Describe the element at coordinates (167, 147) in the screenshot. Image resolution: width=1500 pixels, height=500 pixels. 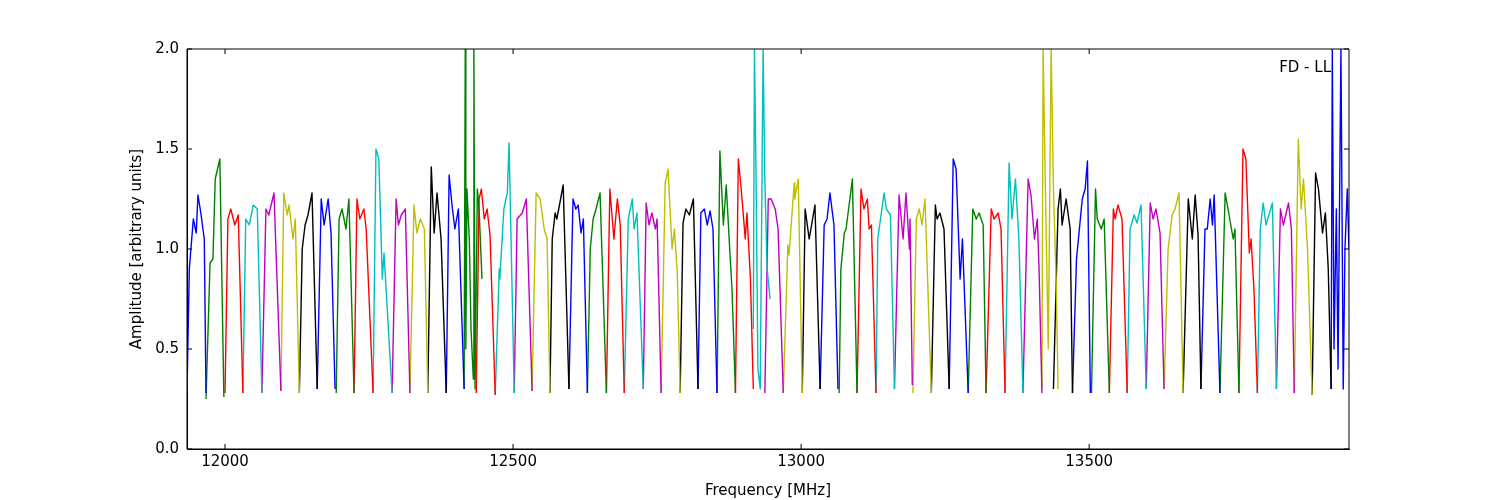
I see `y-tick-label: 1.5` at that location.